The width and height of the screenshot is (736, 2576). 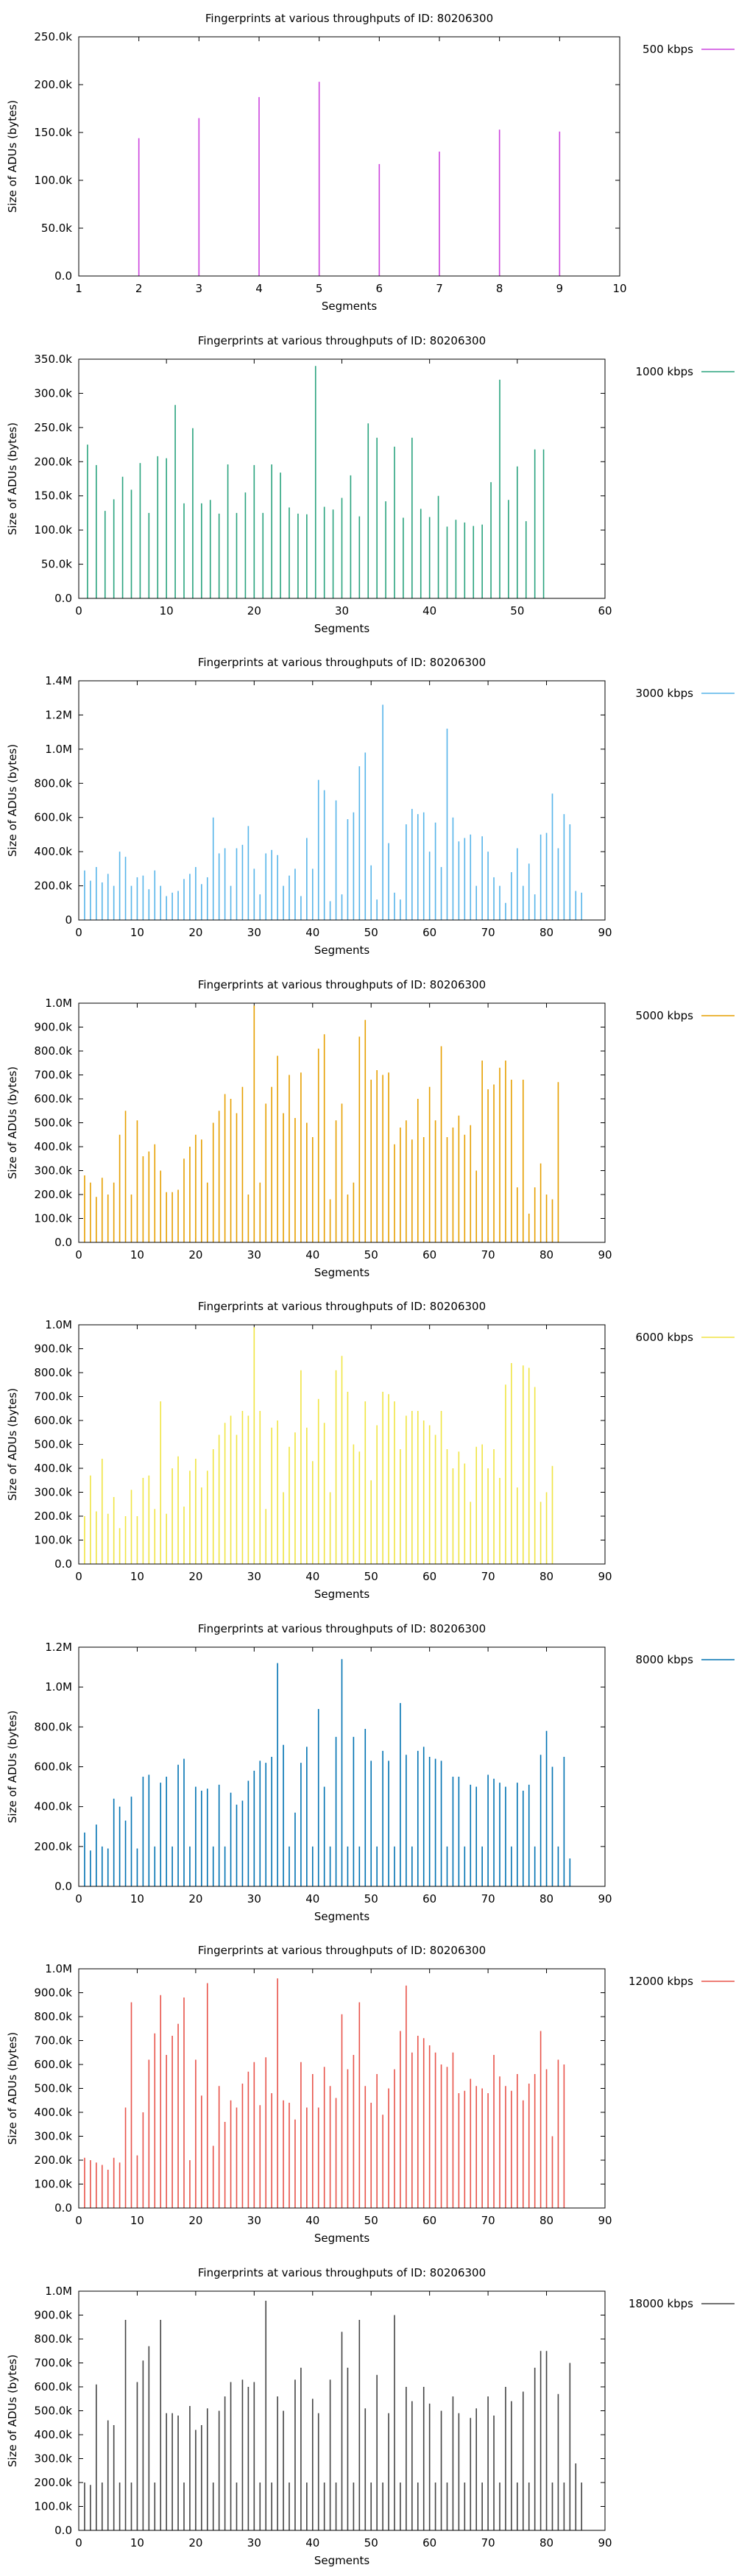 What do you see at coordinates (665, 693) in the screenshot?
I see `legend-label: 3000 kbps` at bounding box center [665, 693].